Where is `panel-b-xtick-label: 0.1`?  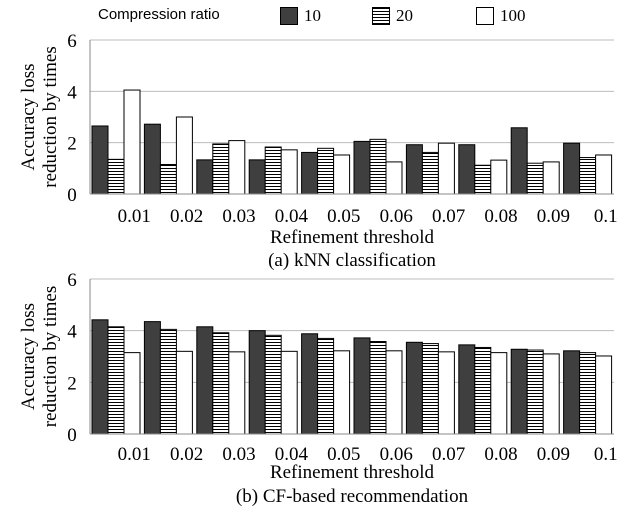
panel-b-xtick-label: 0.1 is located at coordinates (606, 454).